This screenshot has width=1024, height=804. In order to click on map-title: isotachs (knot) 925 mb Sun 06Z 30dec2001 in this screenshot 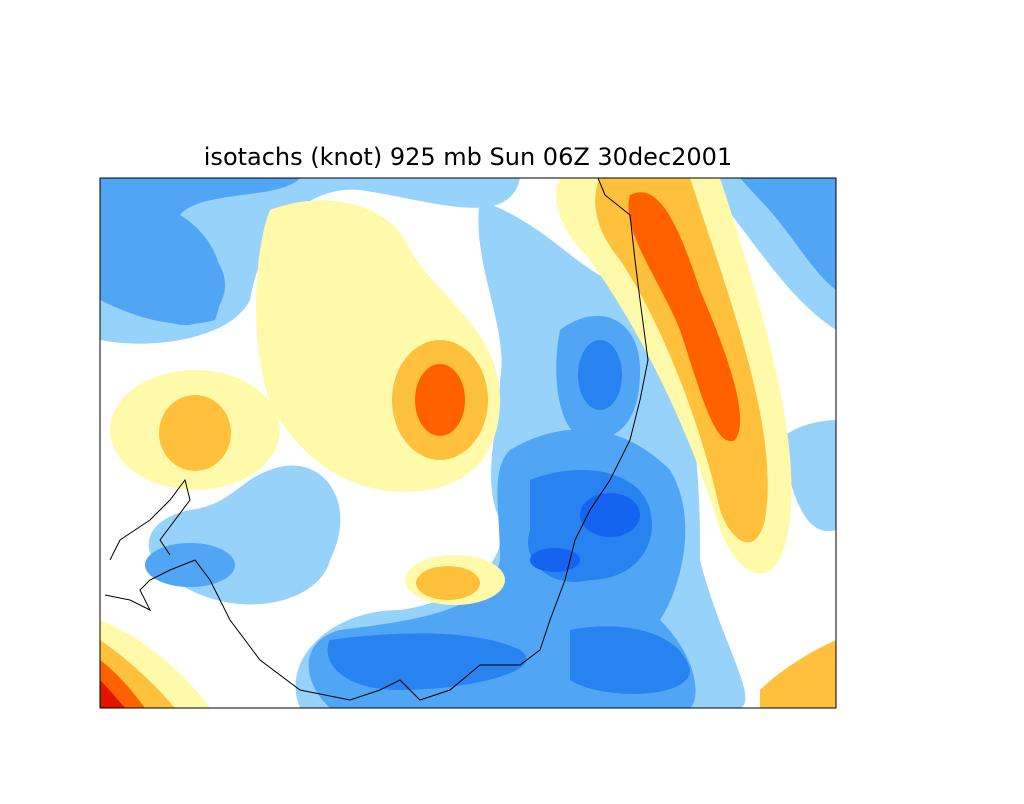, I will do `click(468, 157)`.